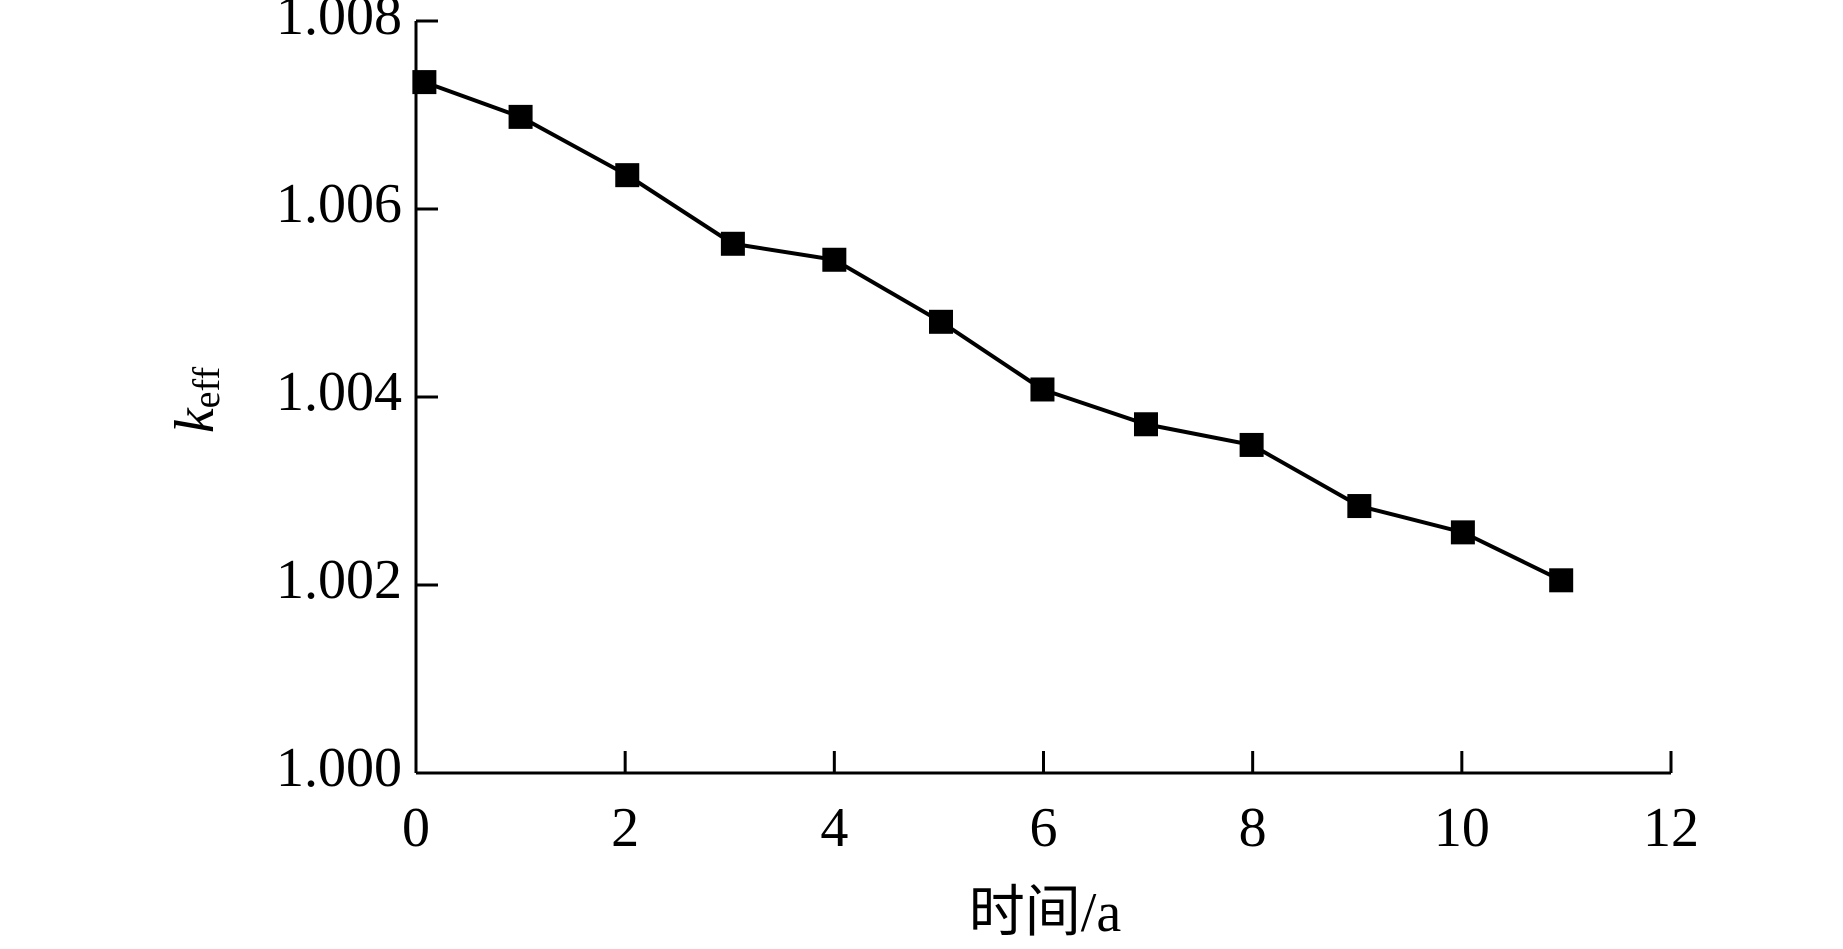 Image resolution: width=1843 pixels, height=949 pixels. What do you see at coordinates (834, 828) in the screenshot?
I see `x-tick-label: 4` at bounding box center [834, 828].